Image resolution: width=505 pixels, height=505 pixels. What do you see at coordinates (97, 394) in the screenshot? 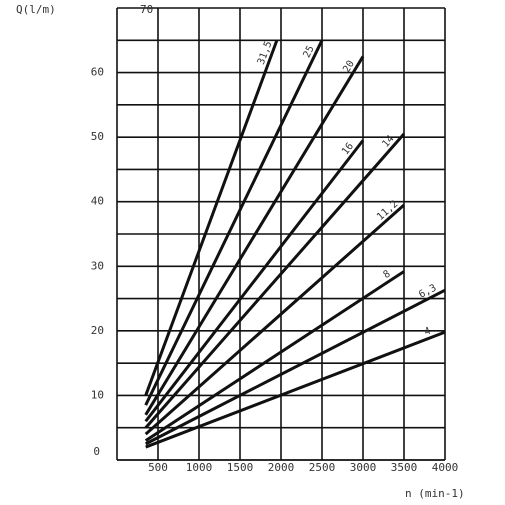
I see `y-tick-label: 10` at bounding box center [97, 394].